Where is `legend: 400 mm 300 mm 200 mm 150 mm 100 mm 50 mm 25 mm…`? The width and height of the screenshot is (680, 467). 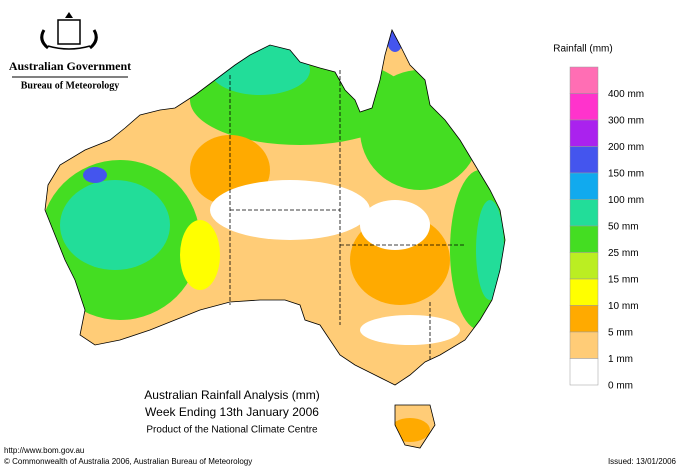 legend: 400 mm 300 mm 200 mm 150 mm 100 mm 50 mm 25 mm… is located at coordinates (606, 229).